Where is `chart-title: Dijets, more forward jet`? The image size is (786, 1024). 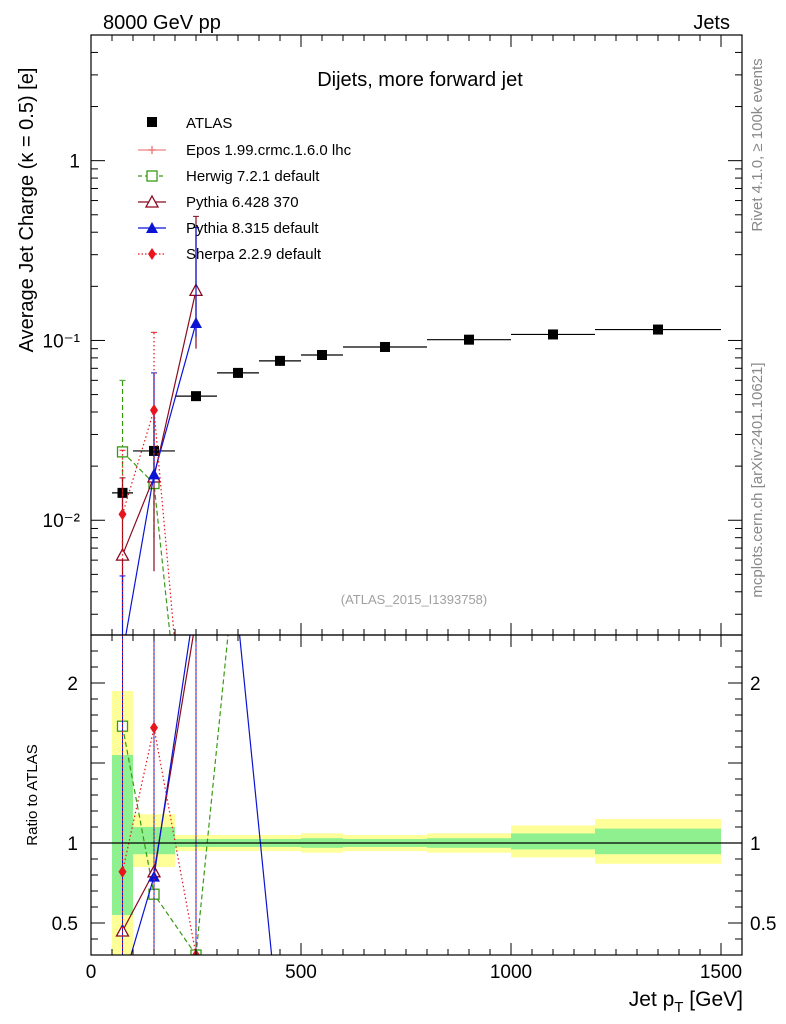
chart-title: Dijets, more forward jet is located at coordinates (420, 80).